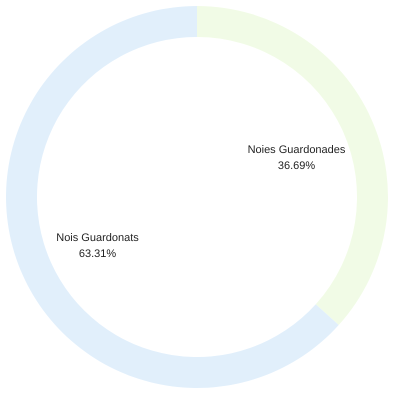  Describe the element at coordinates (297, 150) in the screenshot. I see `slice-label: Noies Guardonades` at that location.